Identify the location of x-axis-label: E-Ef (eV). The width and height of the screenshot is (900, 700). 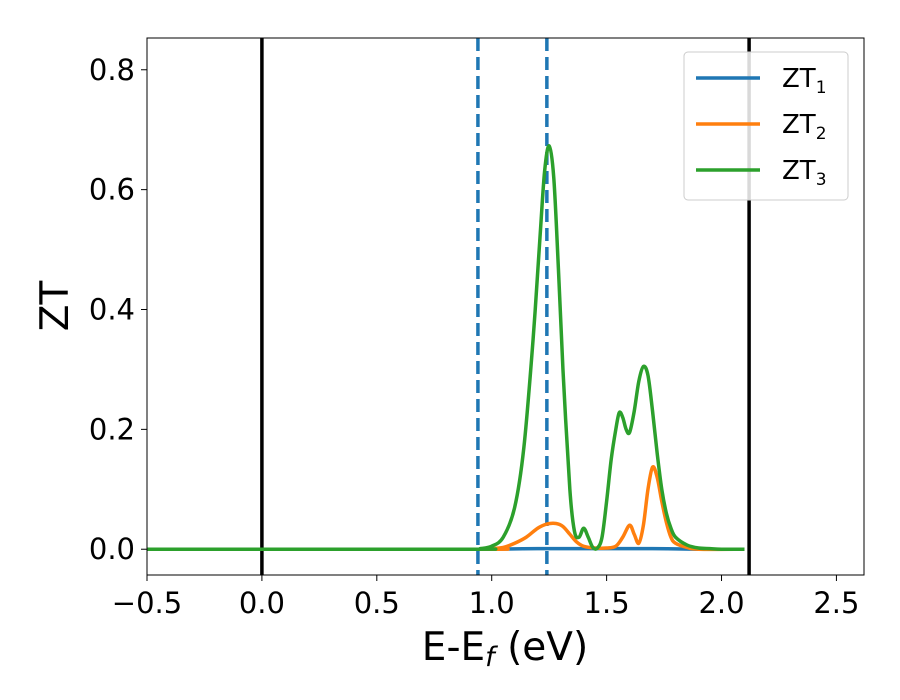
(505, 649).